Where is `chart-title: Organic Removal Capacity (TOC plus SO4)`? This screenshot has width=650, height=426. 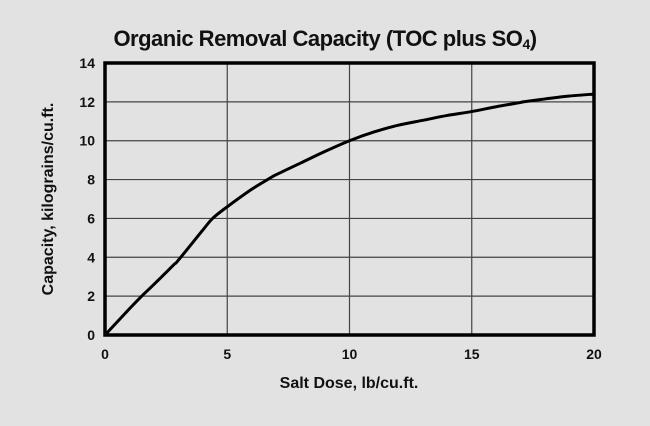
chart-title: Organic Removal Capacity (TOC plus SO4) is located at coordinates (325, 39).